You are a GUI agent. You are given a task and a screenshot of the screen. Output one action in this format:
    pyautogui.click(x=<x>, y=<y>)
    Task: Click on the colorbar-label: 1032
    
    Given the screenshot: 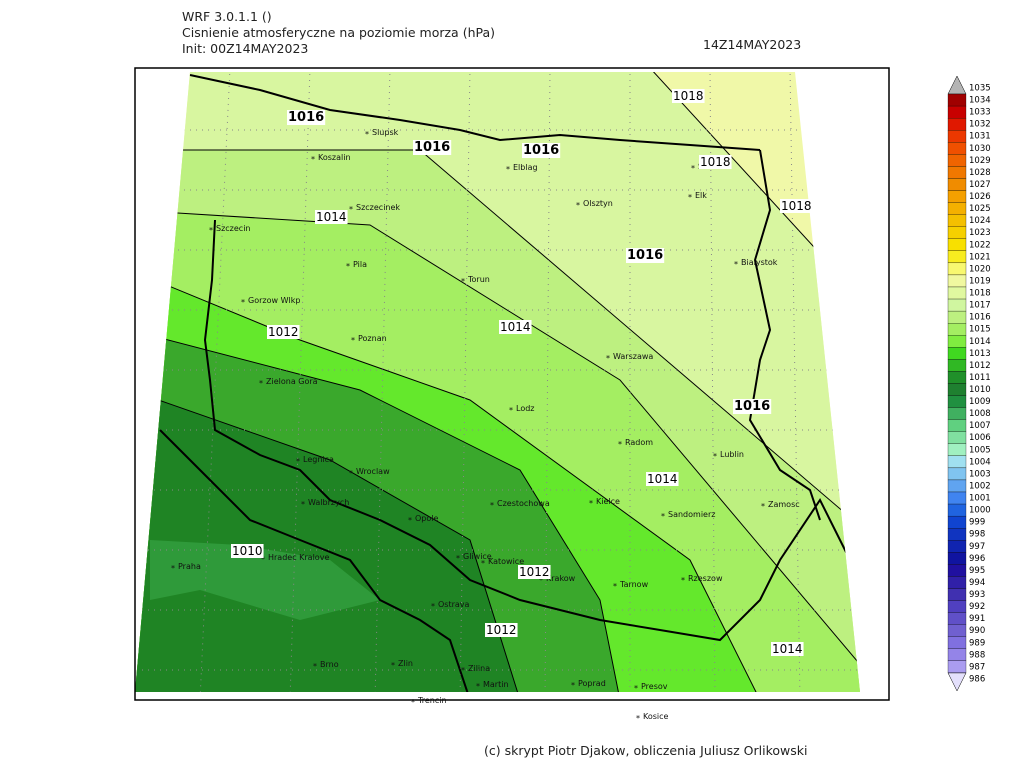 What is the action you would take?
    pyautogui.click(x=980, y=125)
    